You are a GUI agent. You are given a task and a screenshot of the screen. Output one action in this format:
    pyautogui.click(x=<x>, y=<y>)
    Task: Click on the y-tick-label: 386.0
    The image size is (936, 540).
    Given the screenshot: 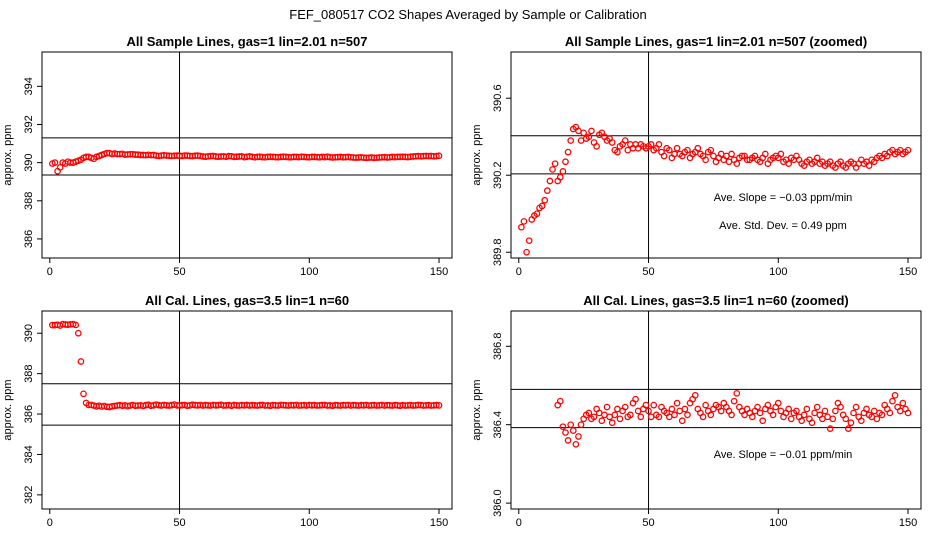 What is the action you would take?
    pyautogui.click(x=498, y=503)
    